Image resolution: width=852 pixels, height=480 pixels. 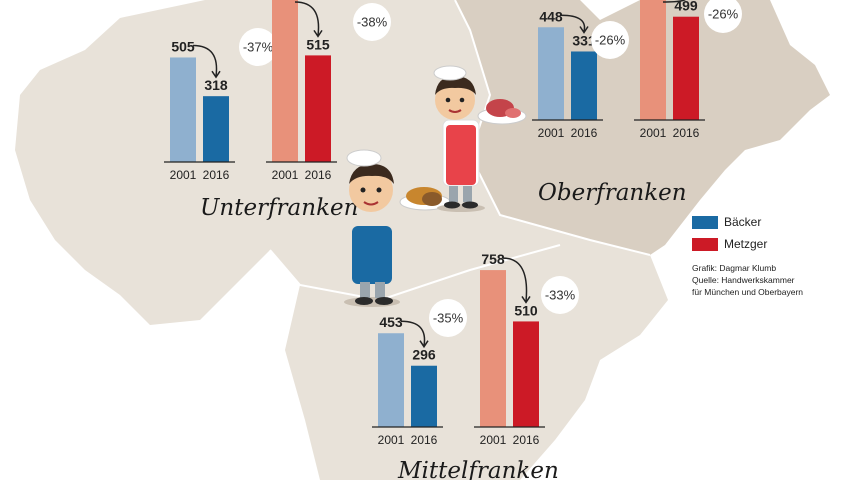 I want to click on legend-swatch-baecker, so click(x=705, y=222).